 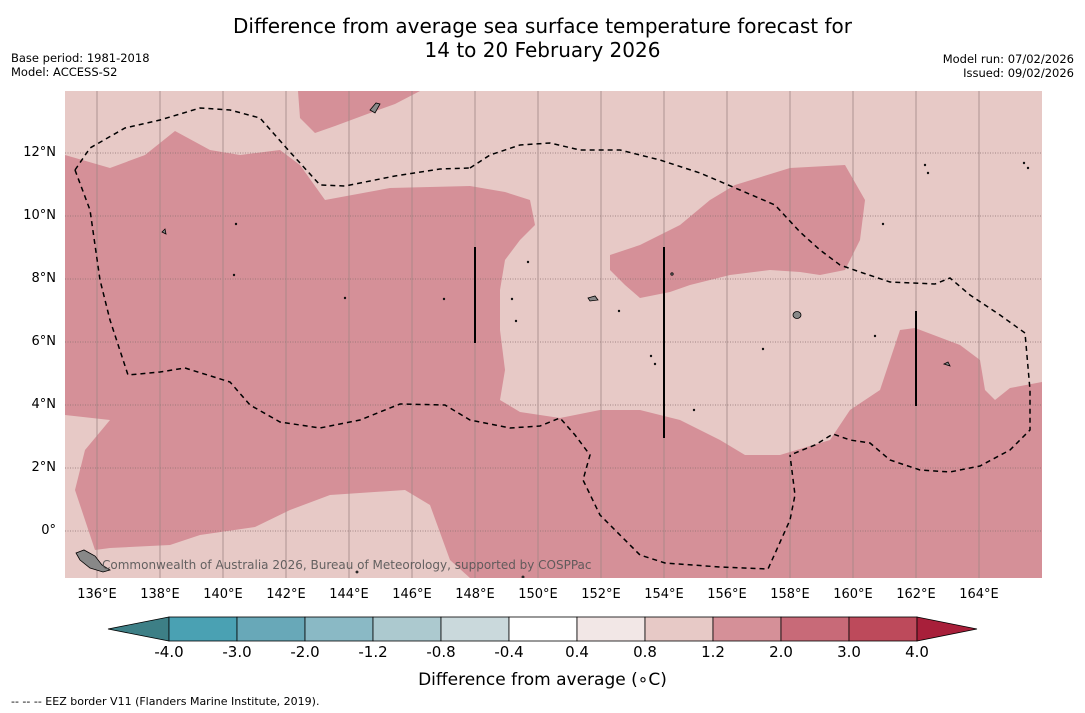 What do you see at coordinates (664, 594) in the screenshot?
I see `lon-label-154e: 154°E` at bounding box center [664, 594].